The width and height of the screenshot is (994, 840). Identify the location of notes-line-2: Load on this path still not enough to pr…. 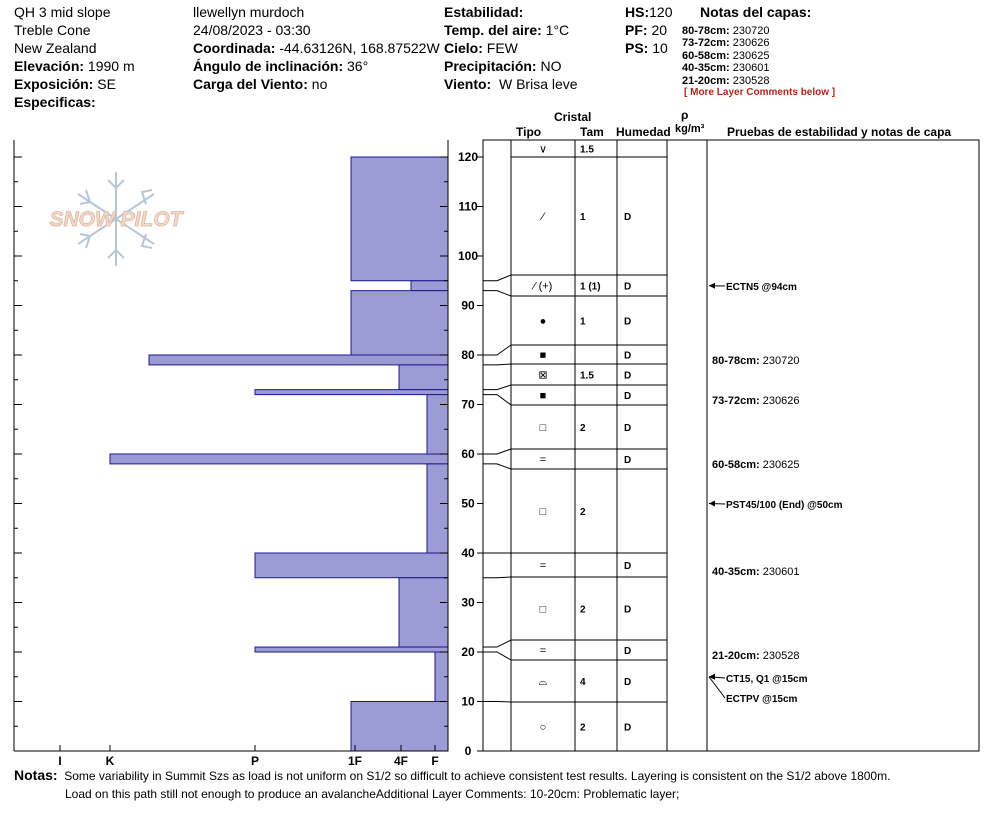
(372, 794).